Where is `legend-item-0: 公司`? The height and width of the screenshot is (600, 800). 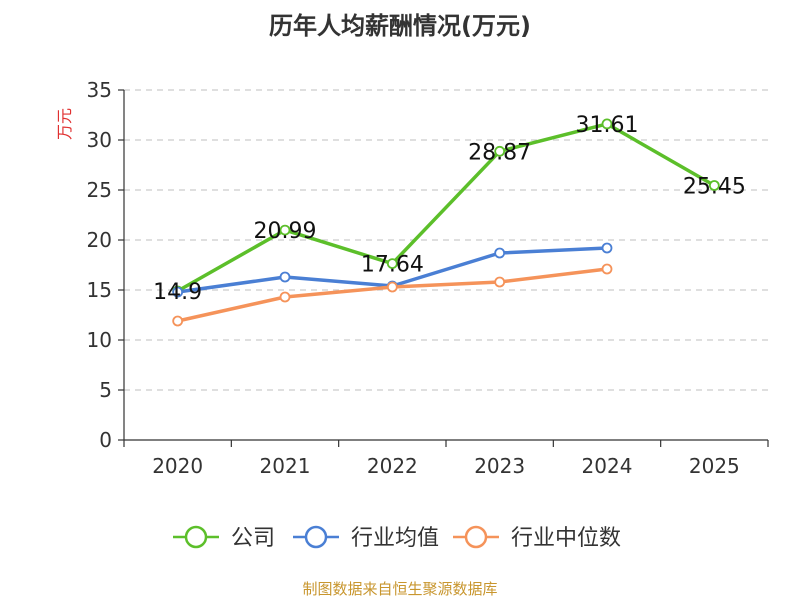 legend-item-0: 公司 is located at coordinates (224, 538).